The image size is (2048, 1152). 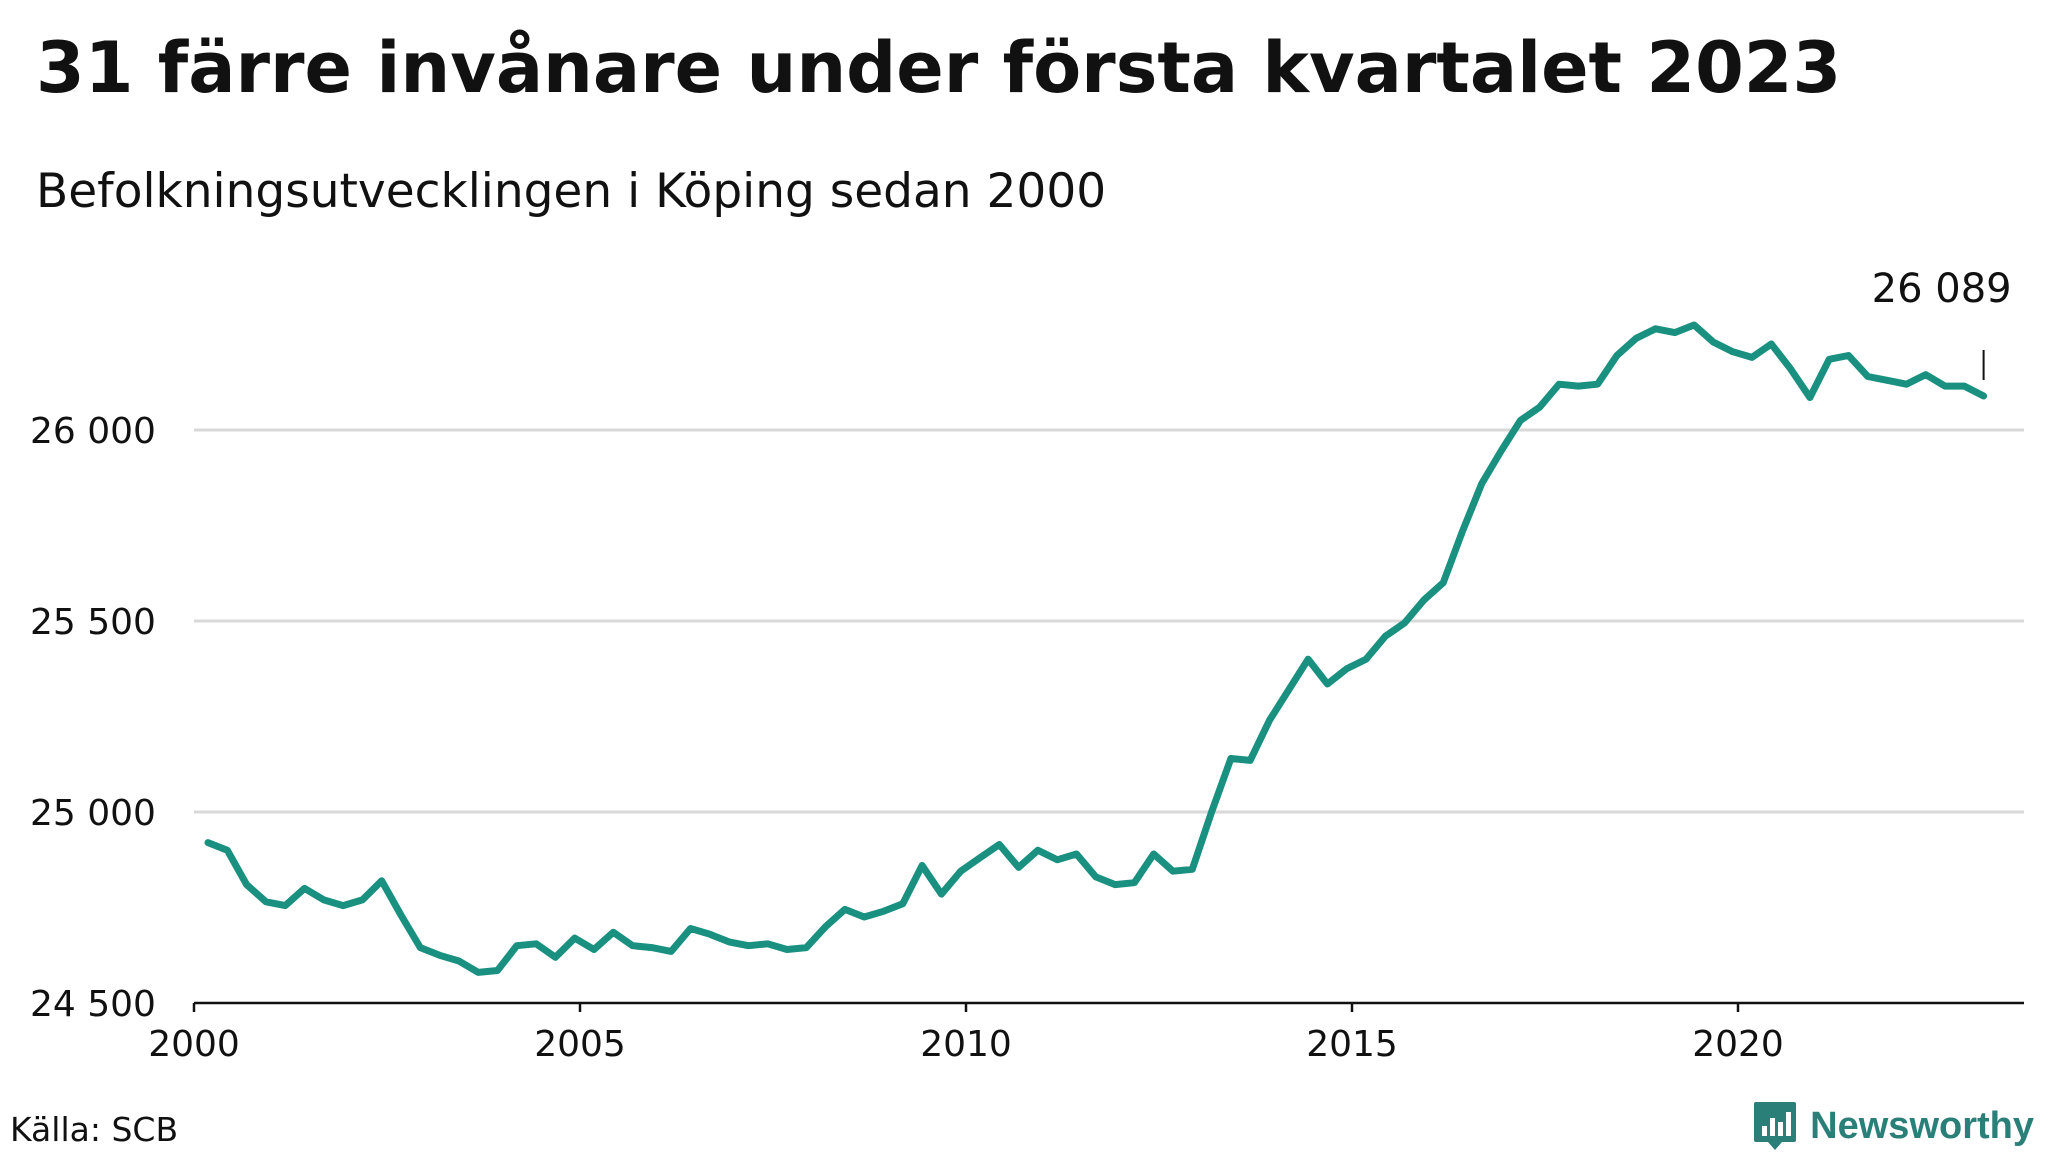 I want to click on end-value-label: 26 089, so click(x=1942, y=289).